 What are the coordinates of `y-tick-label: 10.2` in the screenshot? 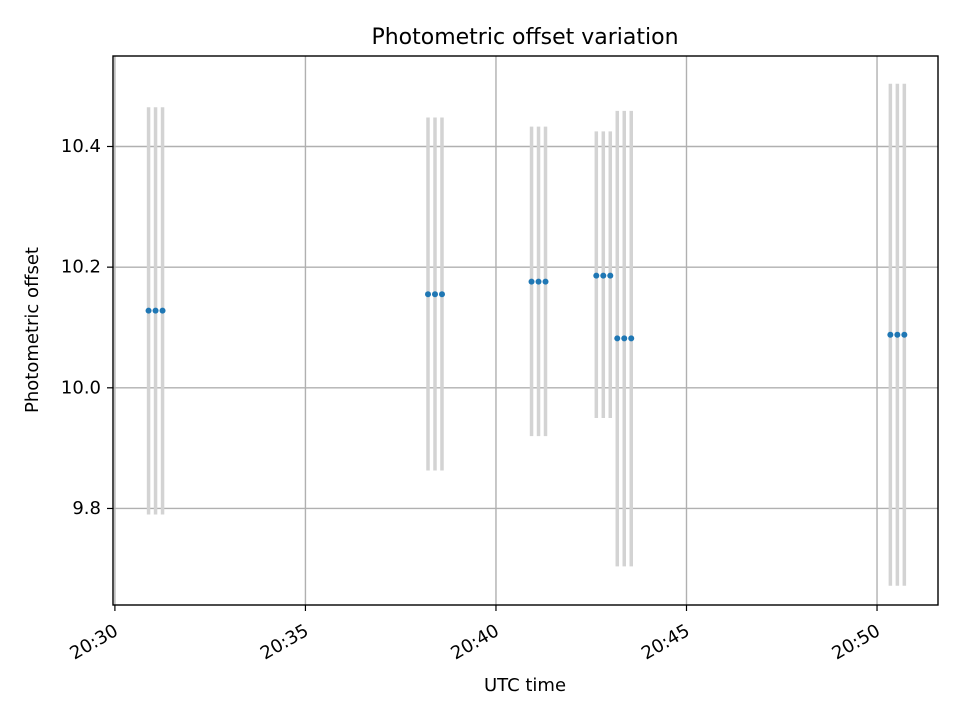 It's located at (81, 267).